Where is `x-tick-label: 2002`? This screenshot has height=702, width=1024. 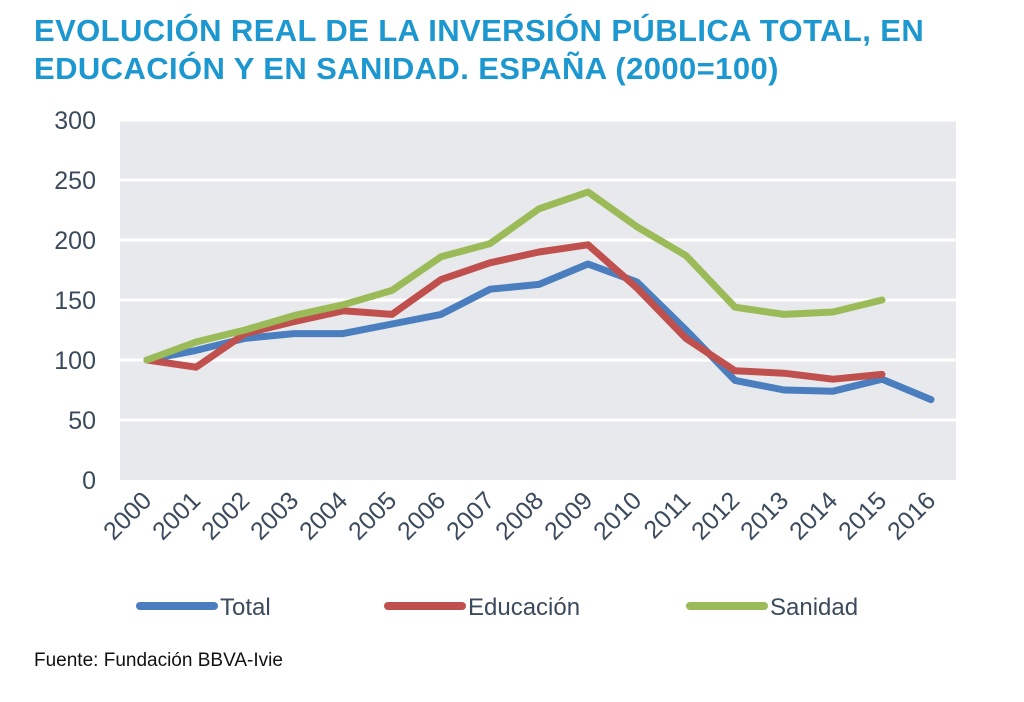 x-tick-label: 2002 is located at coordinates (225, 515).